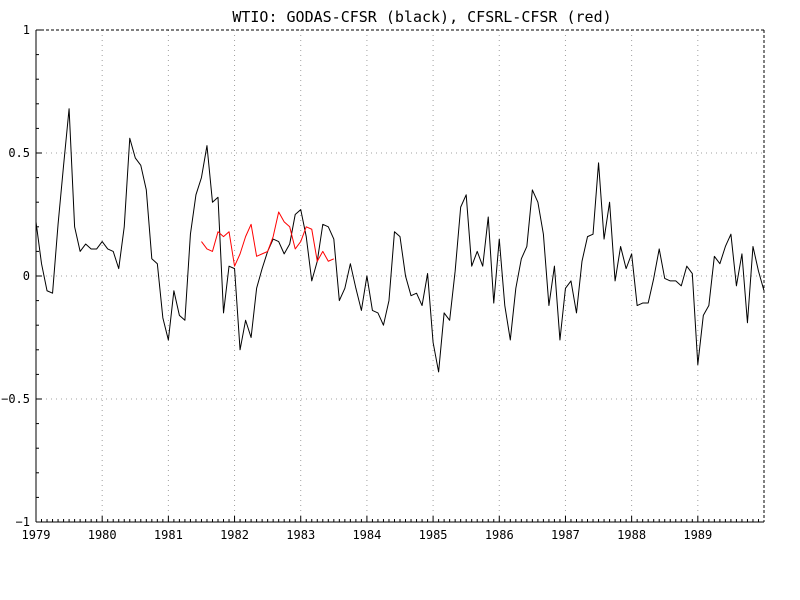 The width and height of the screenshot is (800, 600). I want to click on x-tick-label: 1980, so click(102, 535).